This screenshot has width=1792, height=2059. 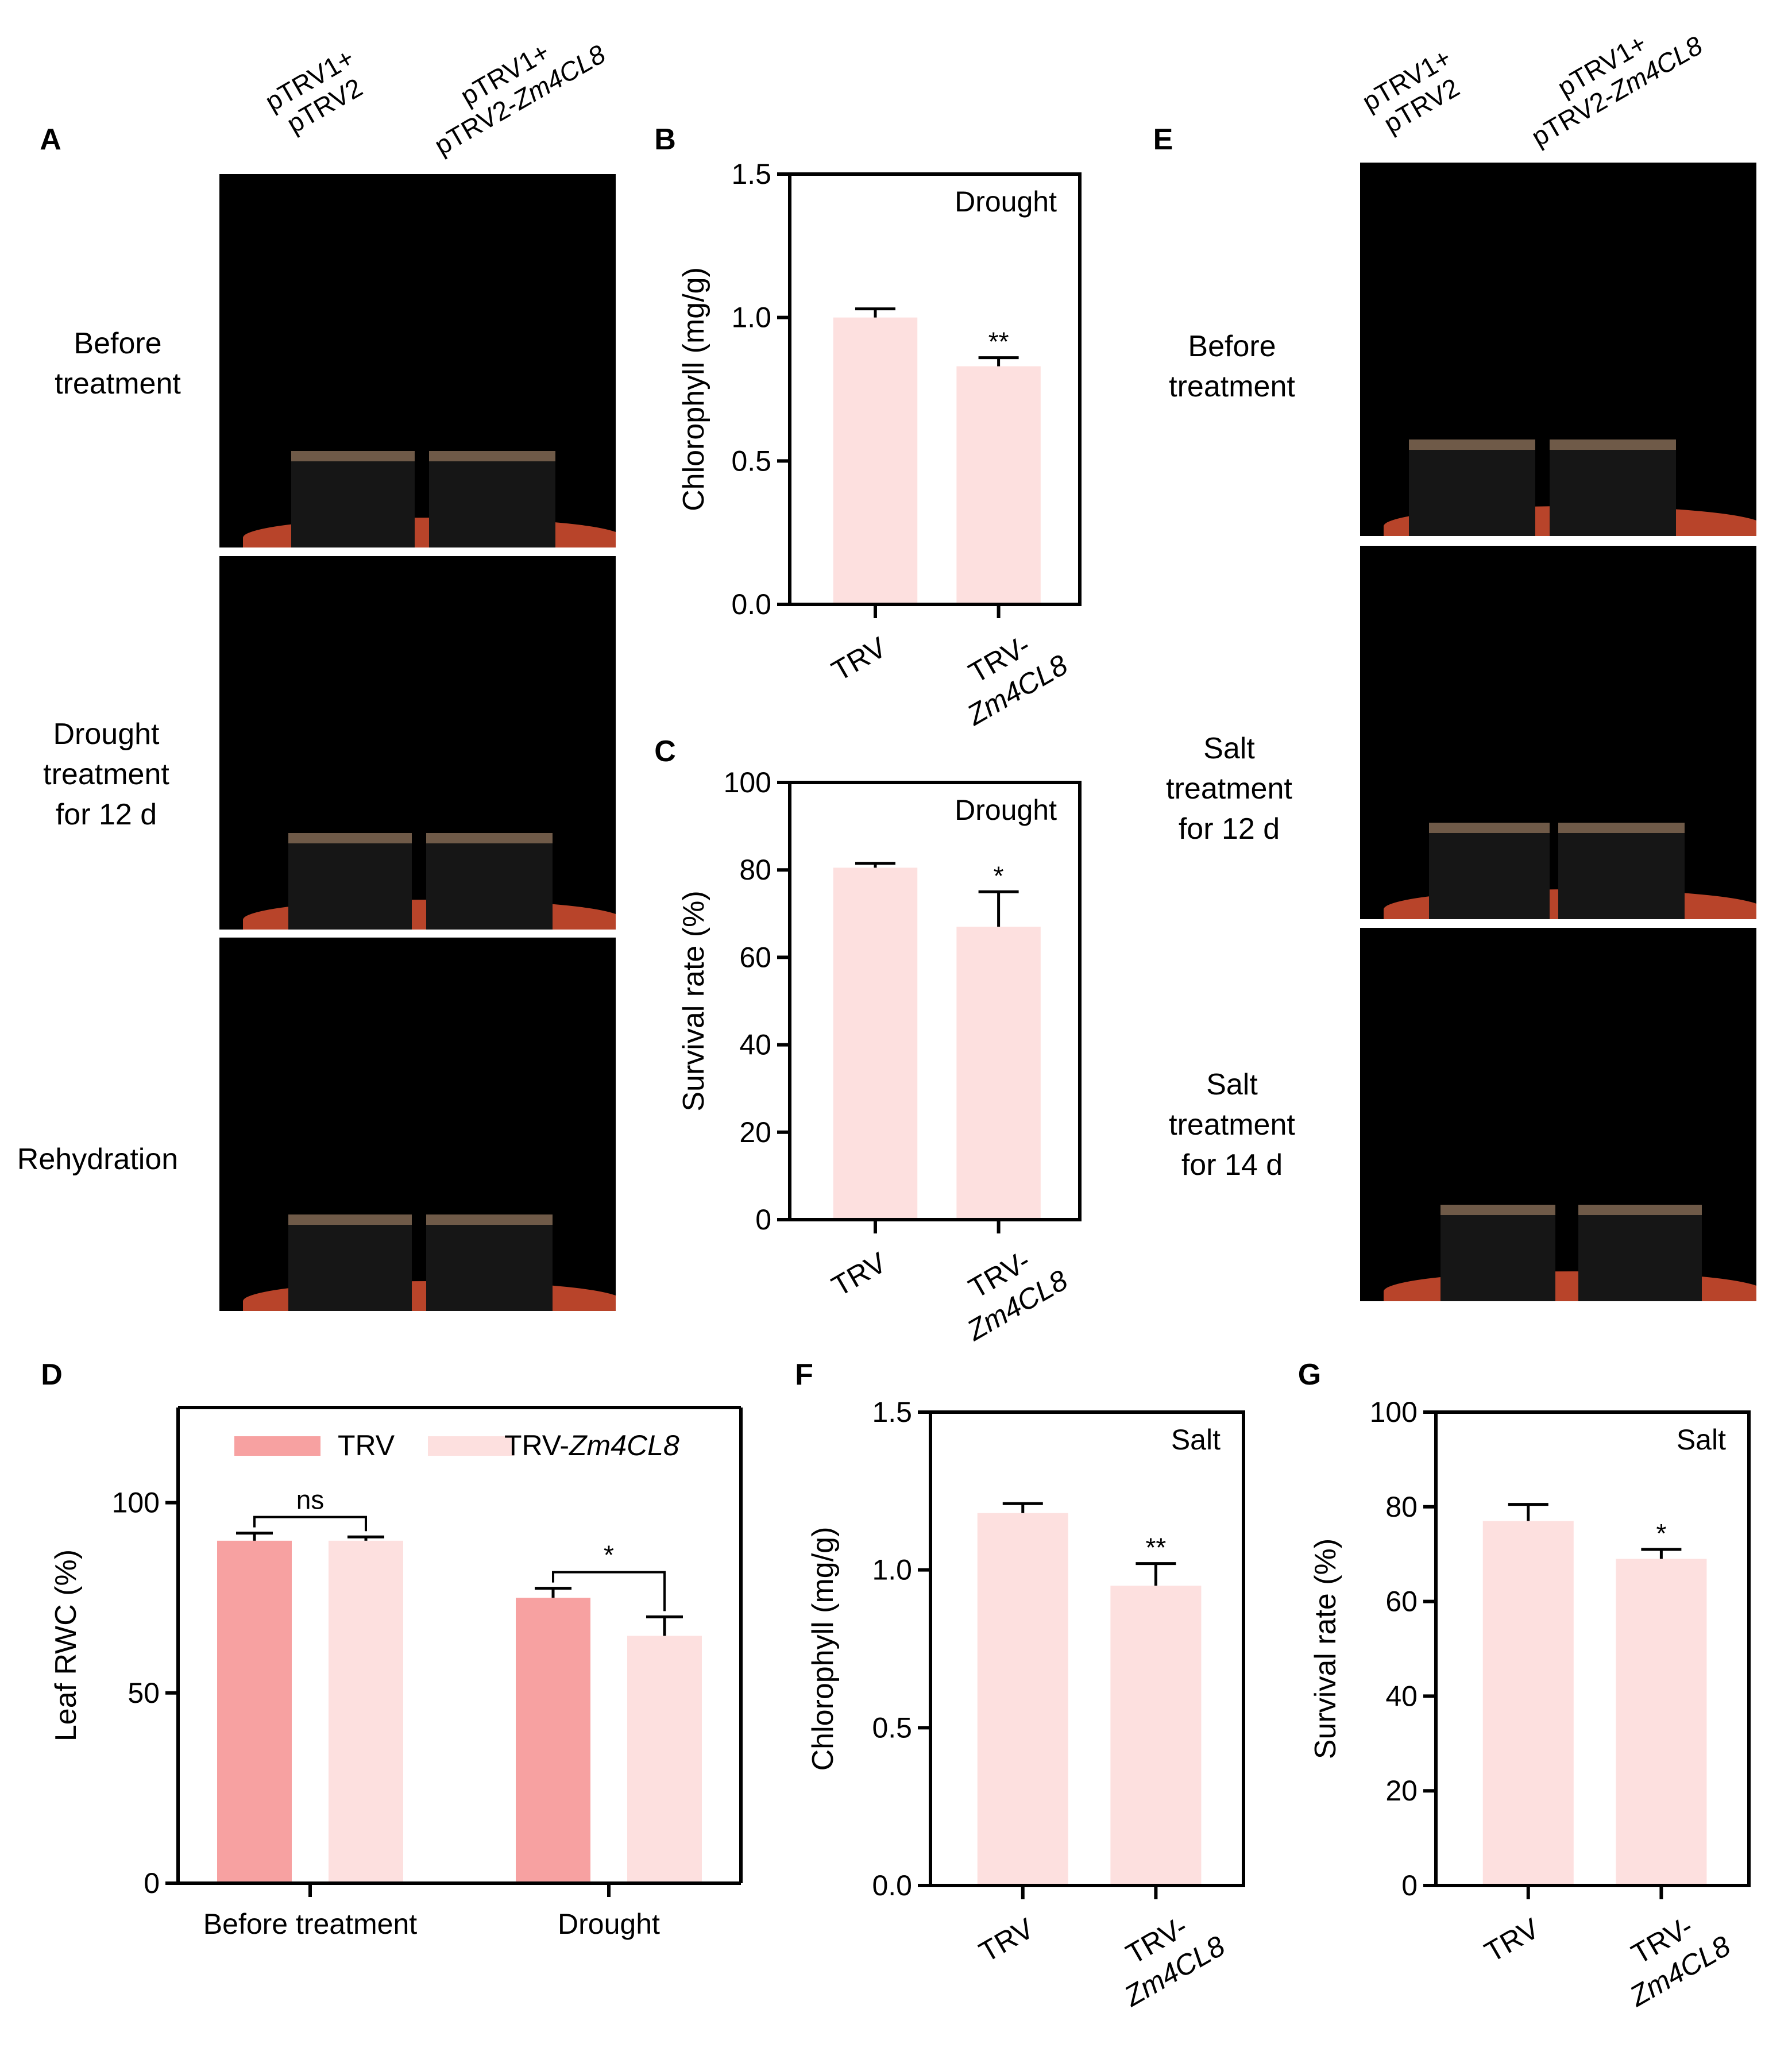 I want to click on panel-letter-a: A, so click(x=50, y=139).